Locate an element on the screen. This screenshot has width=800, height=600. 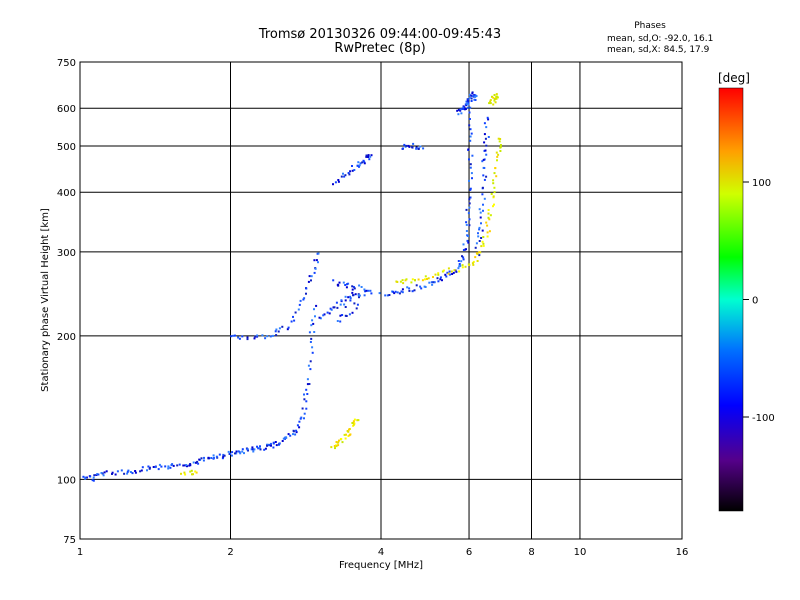
x-tick-label: 1 is located at coordinates (80, 552).